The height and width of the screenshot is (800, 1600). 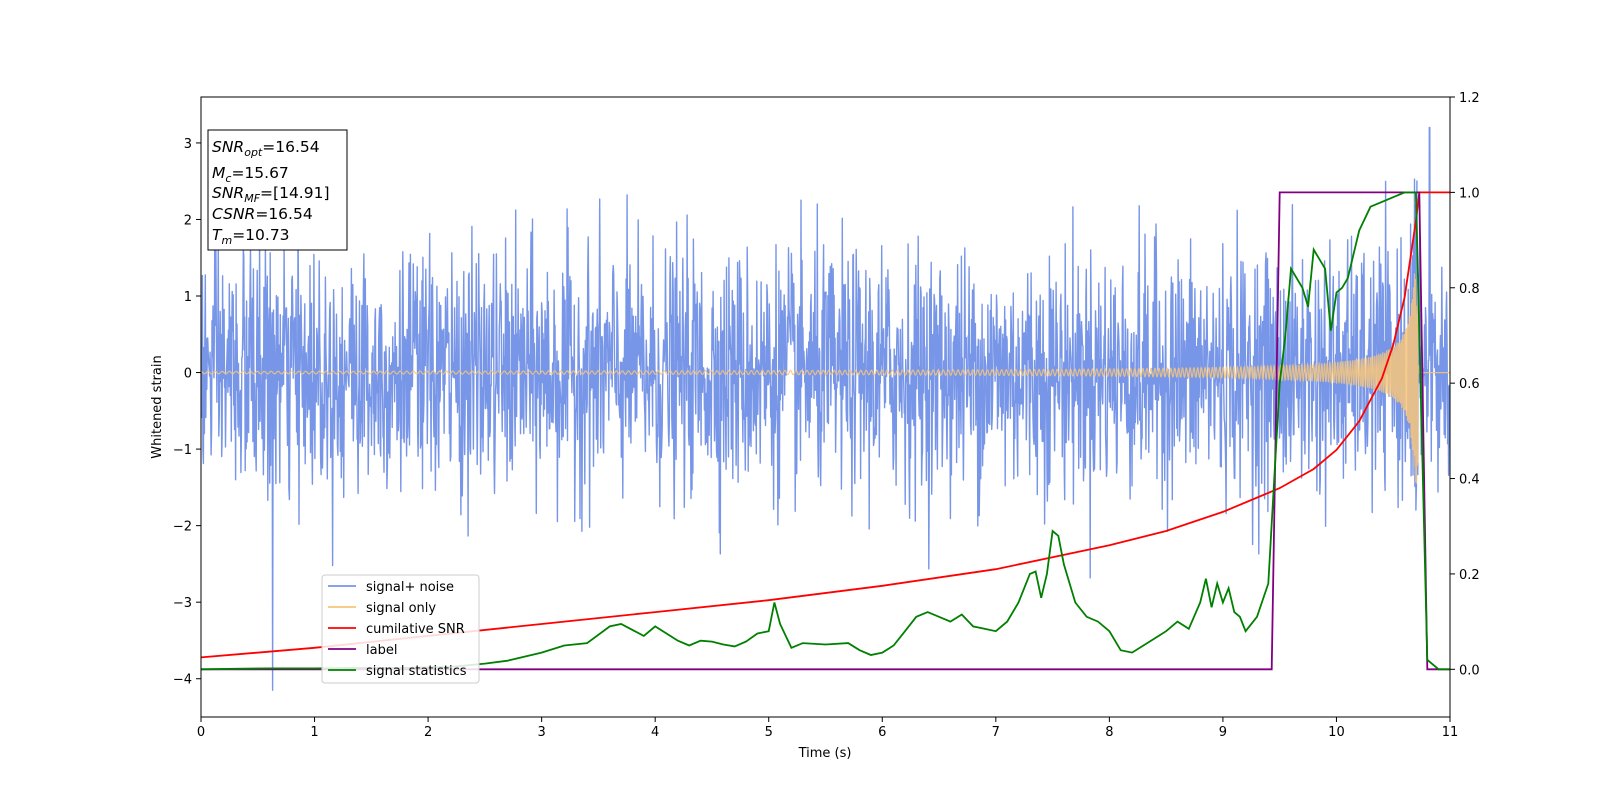 What do you see at coordinates (401, 608) in the screenshot?
I see `legend-label-signal-only: signal only` at bounding box center [401, 608].